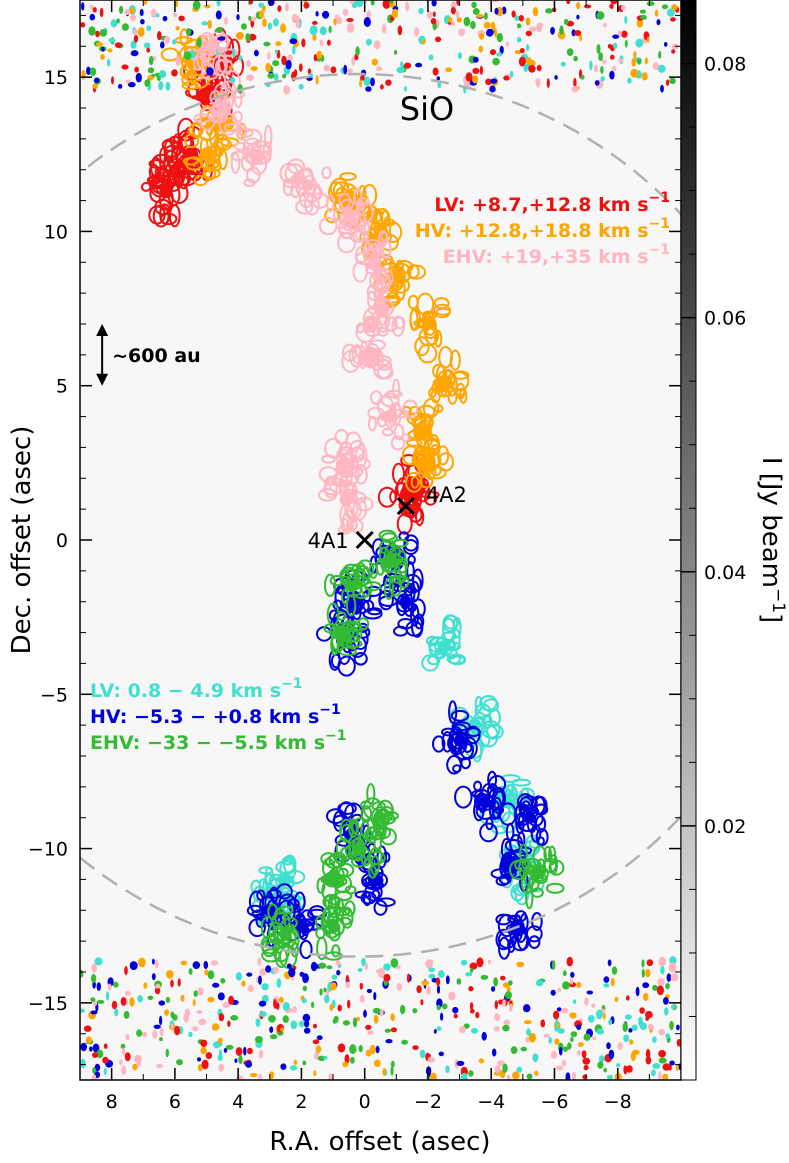 Image resolution: width=789 pixels, height=1163 pixels. Describe the element at coordinates (165, 191) in the screenshot. I see `emission-point-red-LV` at that location.